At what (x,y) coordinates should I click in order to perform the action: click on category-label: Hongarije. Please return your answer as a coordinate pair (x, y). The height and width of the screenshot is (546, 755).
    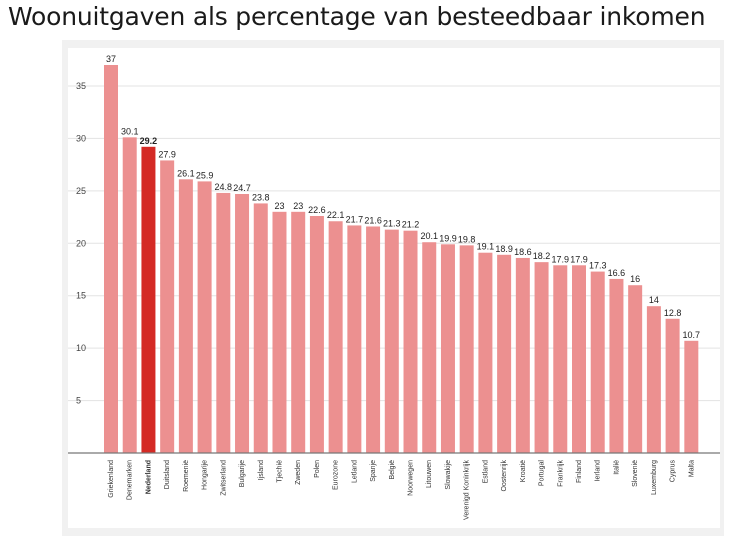
    Looking at the image, I should click on (205, 475).